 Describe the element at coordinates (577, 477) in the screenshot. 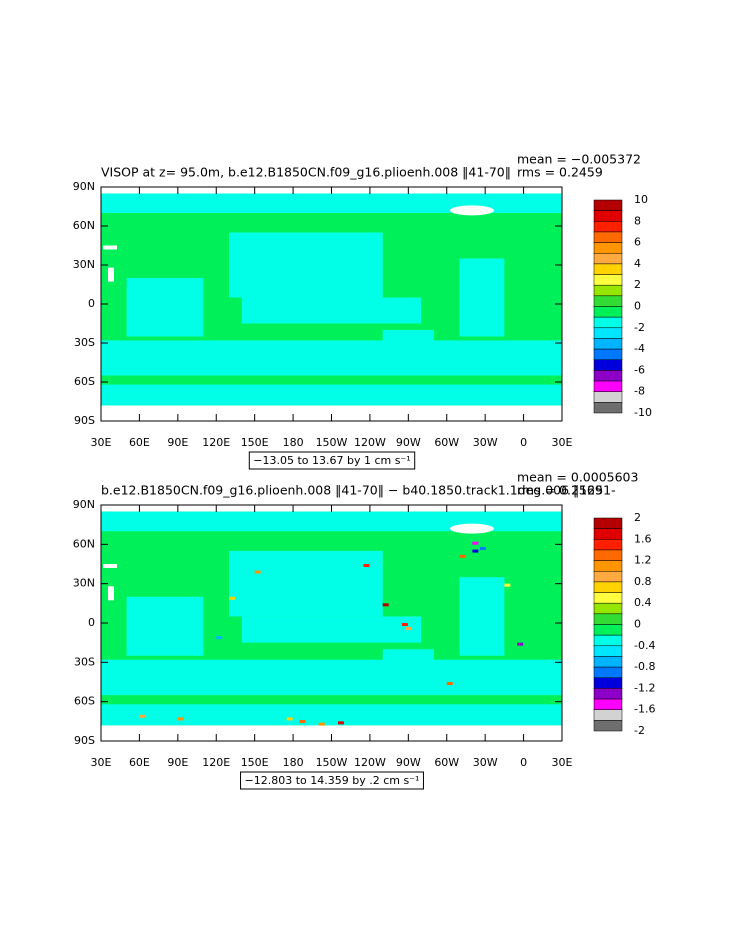

I see `mean-label: mean = 0.0005603` at that location.